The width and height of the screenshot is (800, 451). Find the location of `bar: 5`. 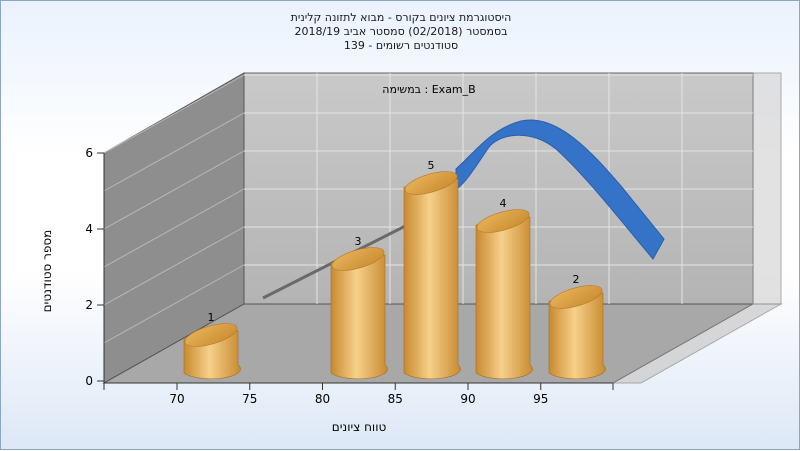

bar: 5 is located at coordinates (432, 269).